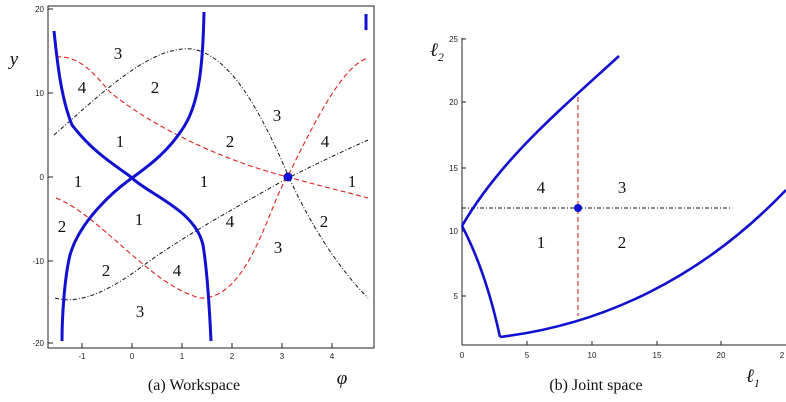  I want to click on red-curve-top-left, so click(212, 127).